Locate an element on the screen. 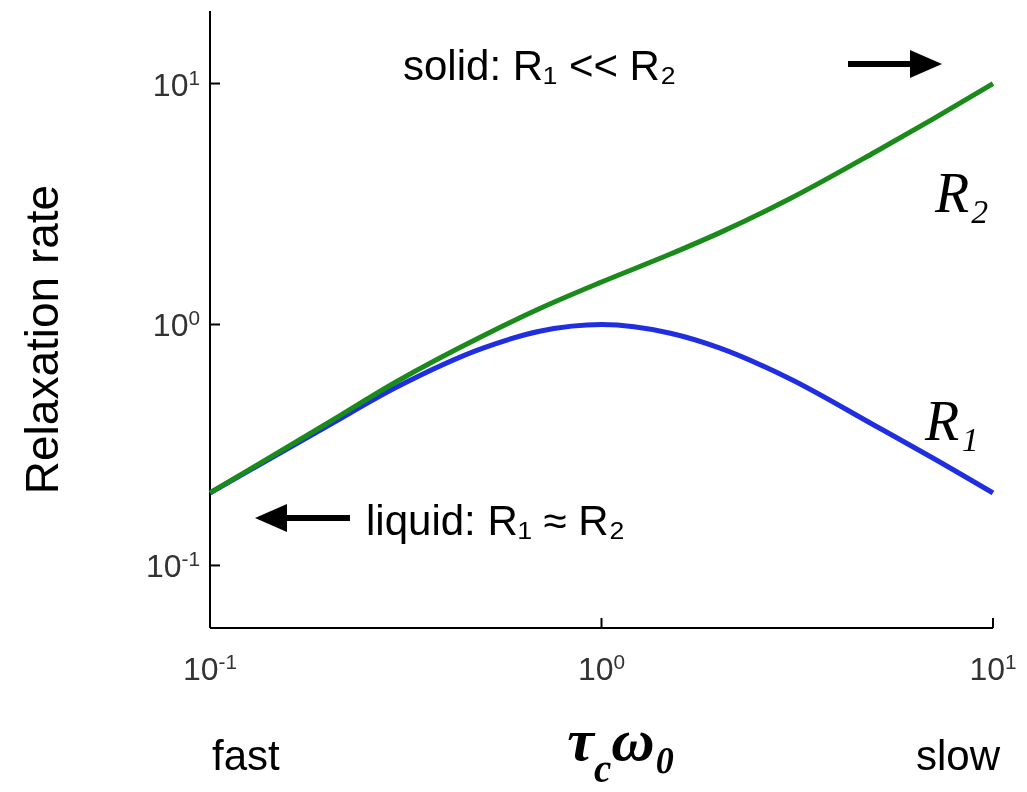 Image resolution: width=1027 pixels, height=792 pixels. y-axis-title: Relaxation rate is located at coordinates (42, 339).